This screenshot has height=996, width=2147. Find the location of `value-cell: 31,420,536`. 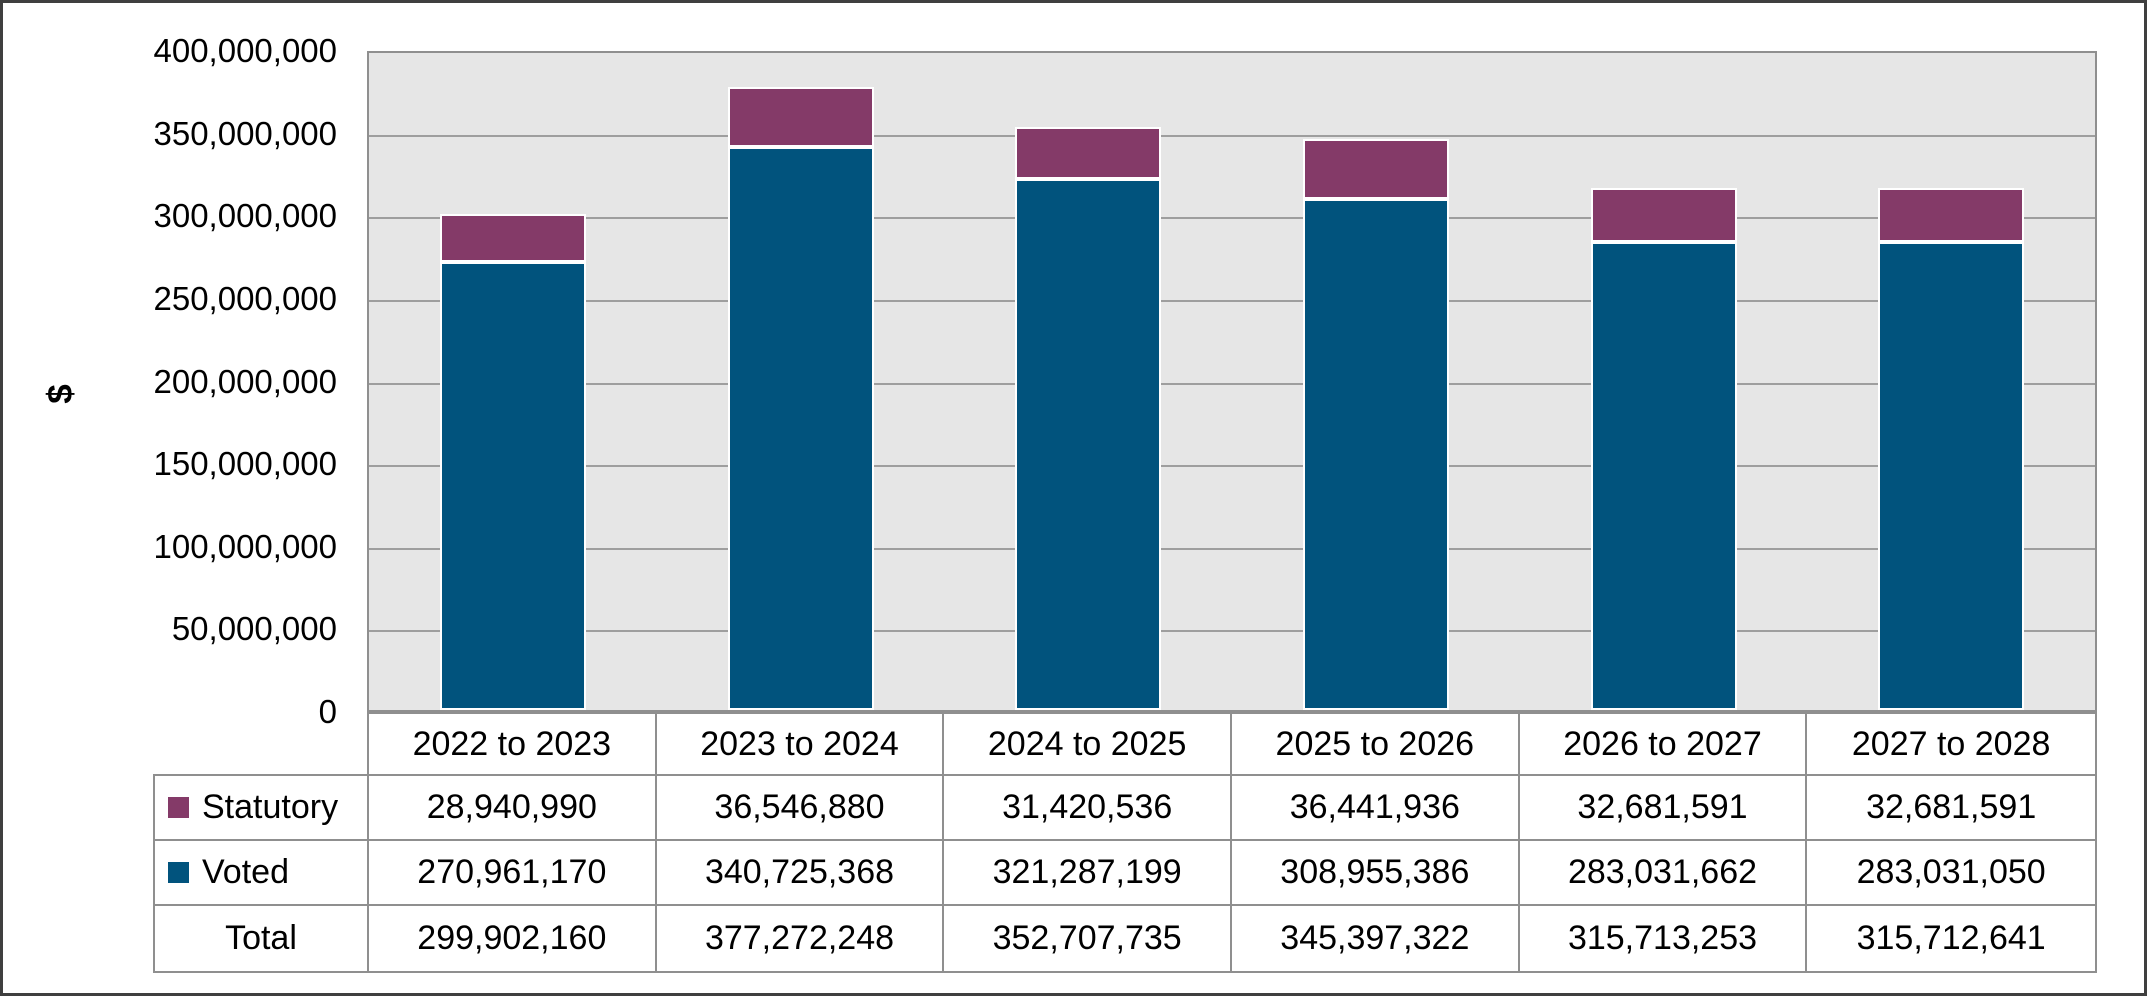

value-cell: 31,420,536 is located at coordinates (1088, 808).